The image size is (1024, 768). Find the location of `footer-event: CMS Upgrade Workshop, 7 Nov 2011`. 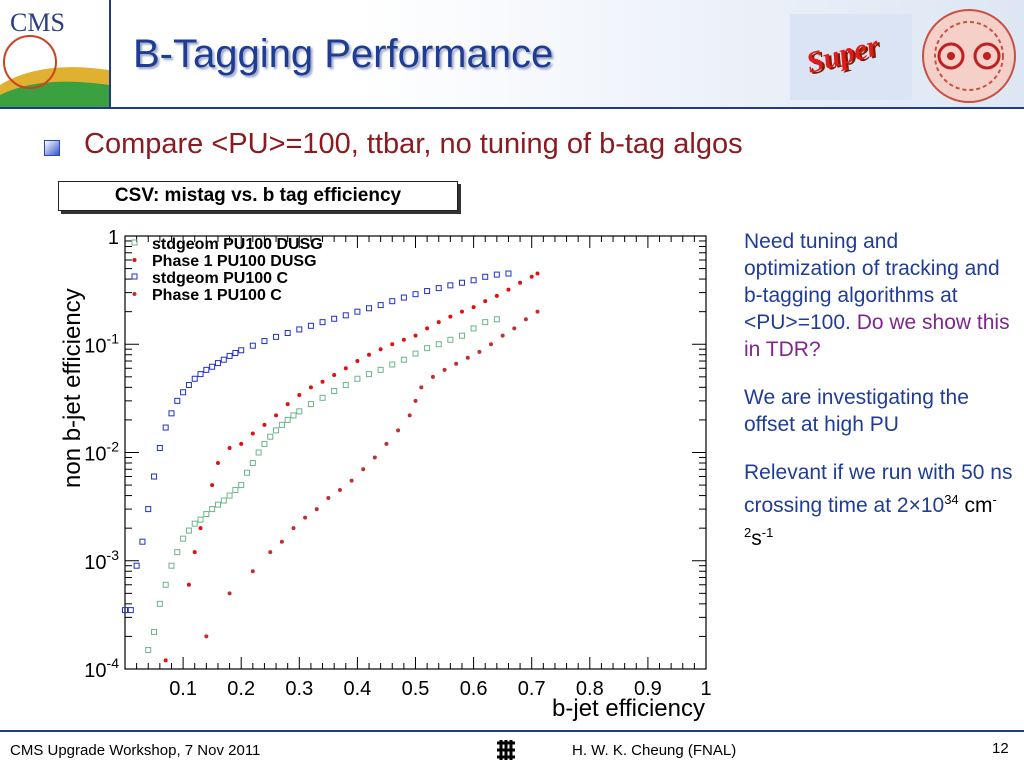

footer-event: CMS Upgrade Workshop, 7 Nov 2011 is located at coordinates (135, 750).